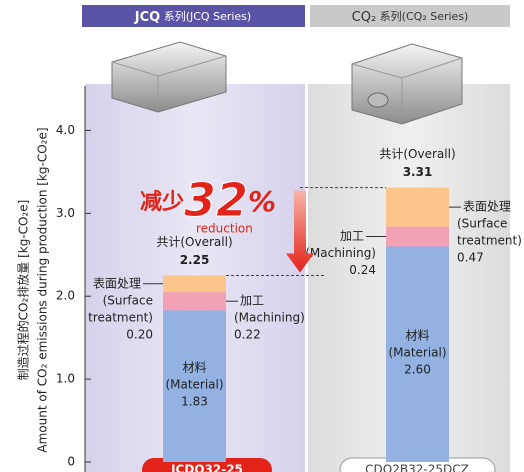 The height and width of the screenshot is (472, 524). What do you see at coordinates (470, 258) in the screenshot?
I see `segment-label: 0.47` at bounding box center [470, 258].